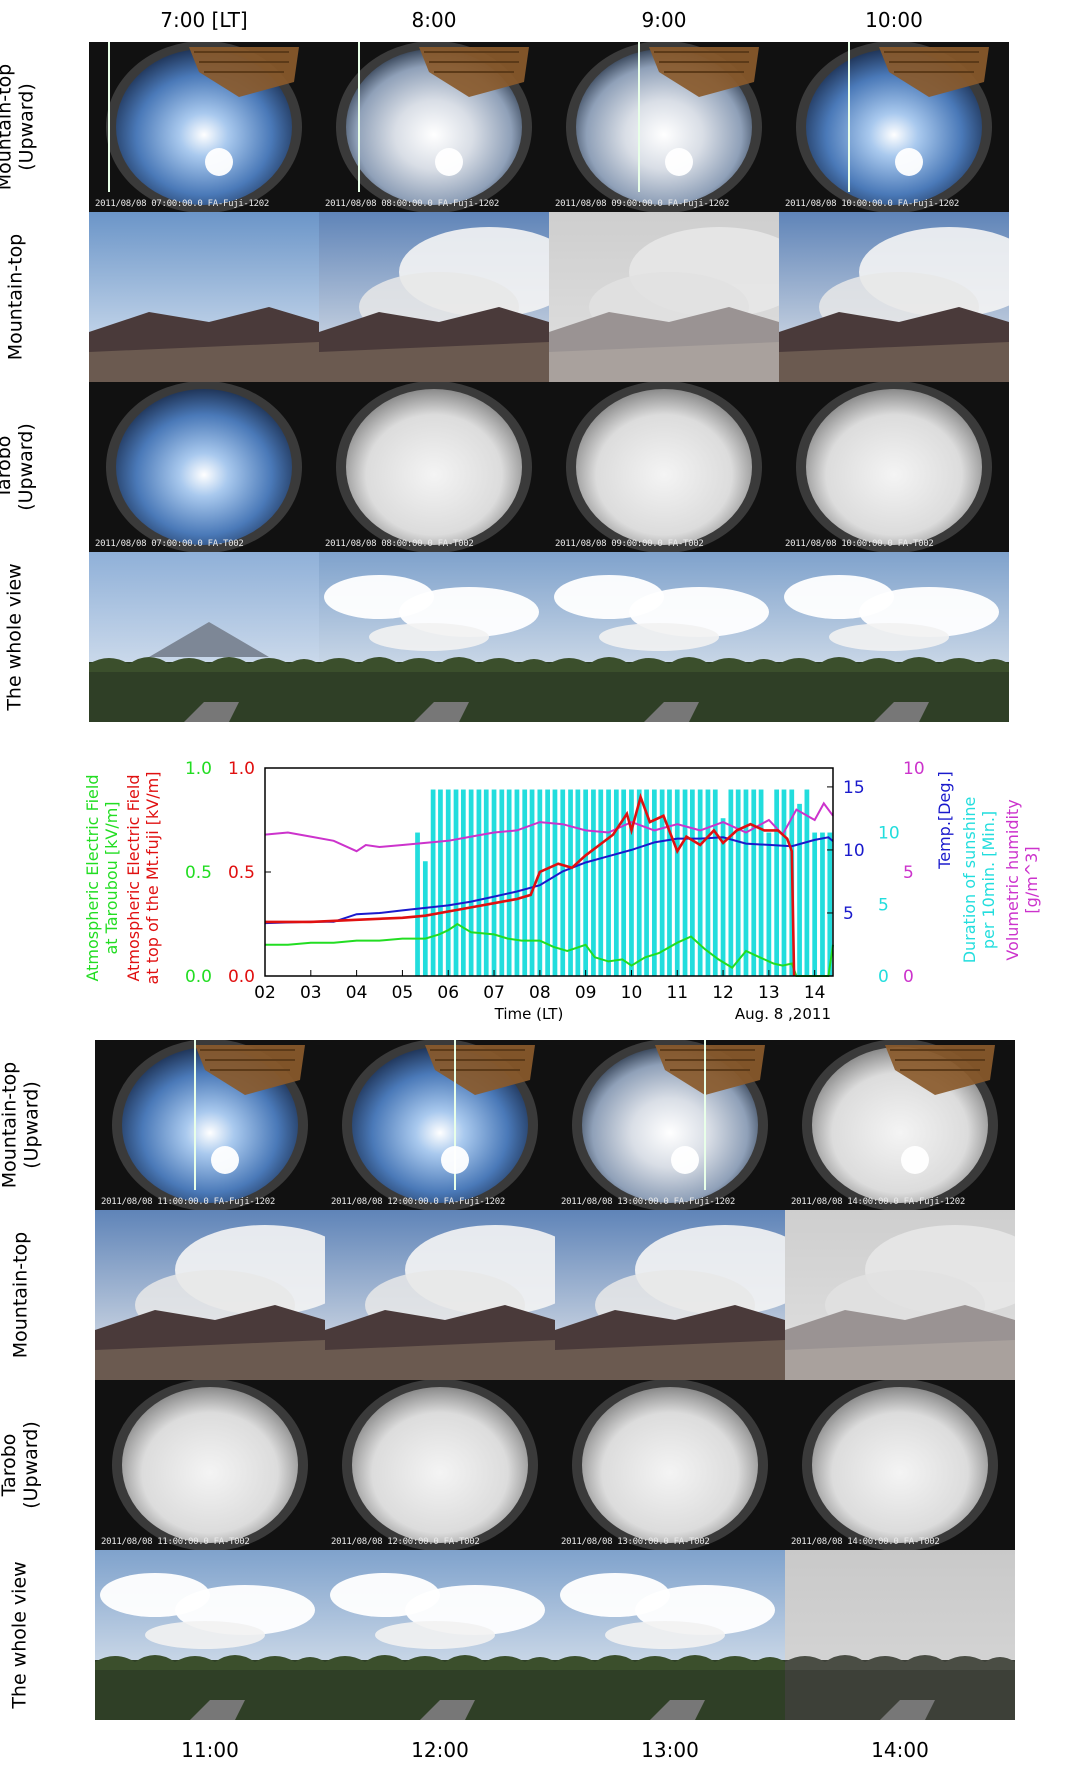 Image resolution: width=1065 pixels, height=1771 pixels. I want to click on x-tick-label: 04, so click(357, 993).